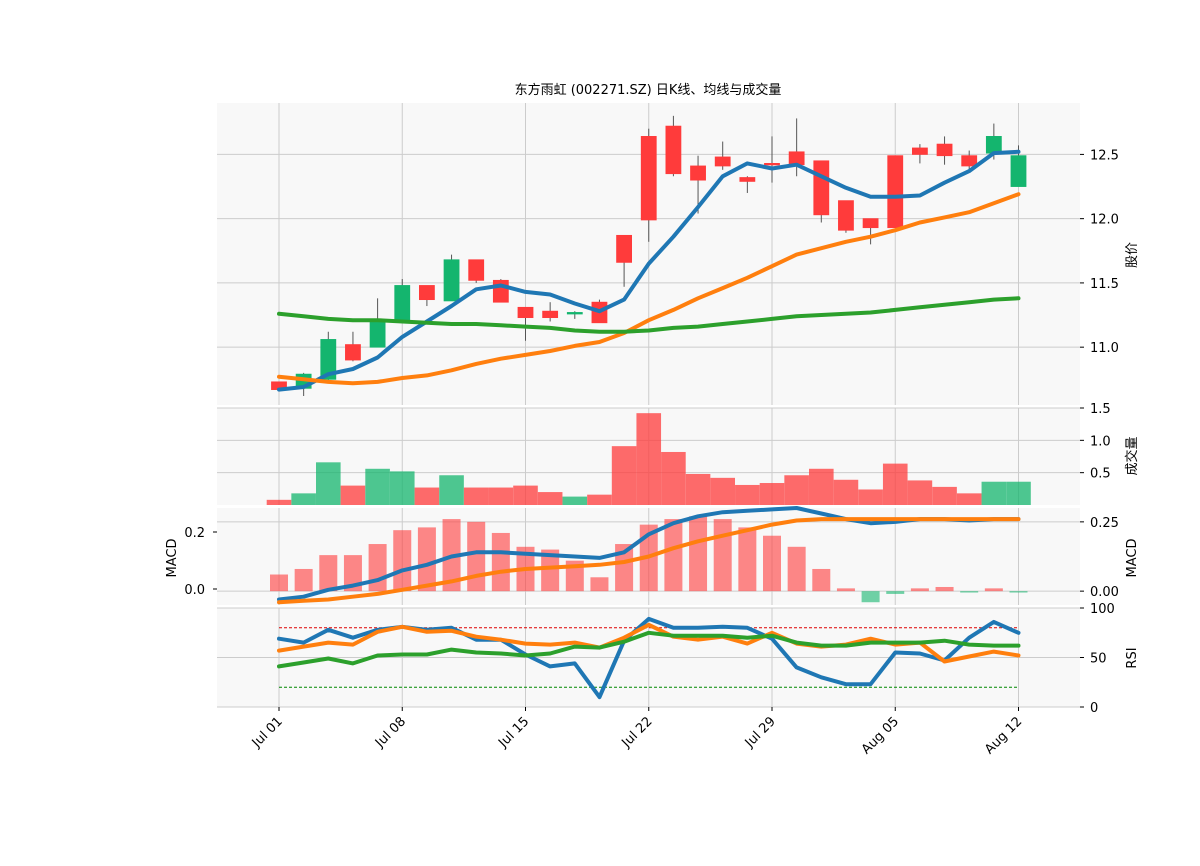 Image resolution: width=1200 pixels, height=866 pixels. What do you see at coordinates (649, 561) in the screenshot?
I see `macd-dea-line` at bounding box center [649, 561].